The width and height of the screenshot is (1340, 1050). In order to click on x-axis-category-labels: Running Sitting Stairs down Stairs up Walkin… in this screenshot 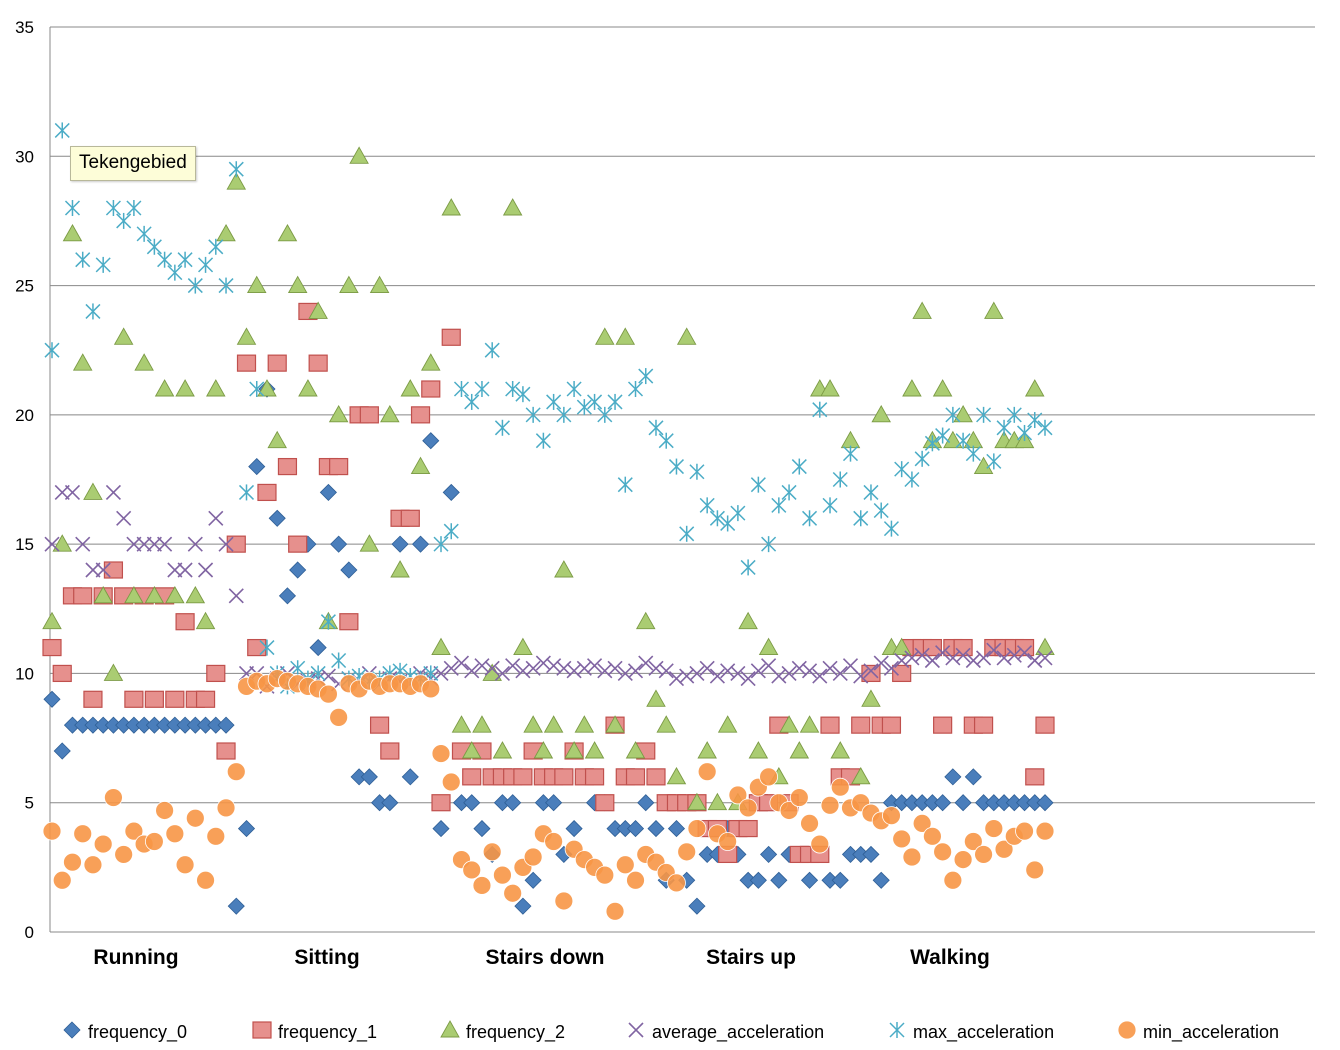, I will do `click(541, 957)`.